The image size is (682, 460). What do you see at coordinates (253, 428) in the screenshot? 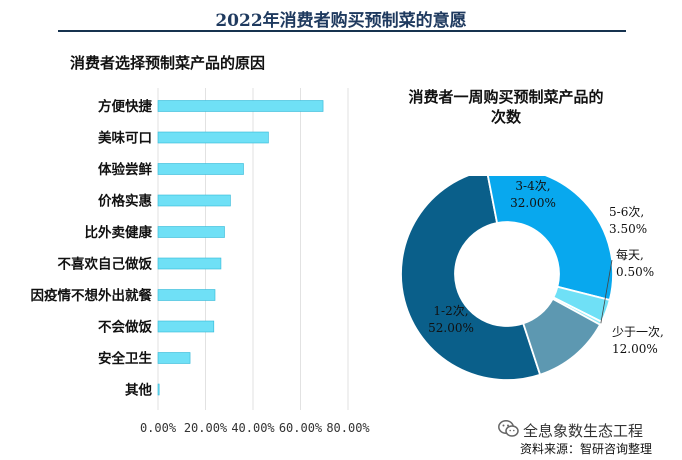
I see `x-tick-label: 40.00%` at bounding box center [253, 428].